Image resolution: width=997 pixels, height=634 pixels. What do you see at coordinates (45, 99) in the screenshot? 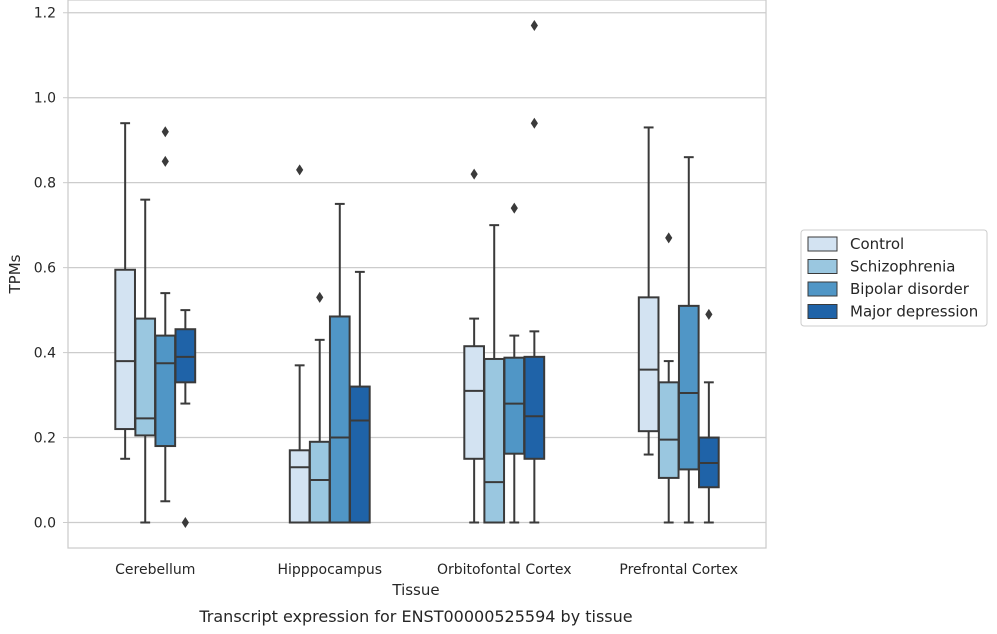
I see `y-tick-label: 1.0` at bounding box center [45, 99].